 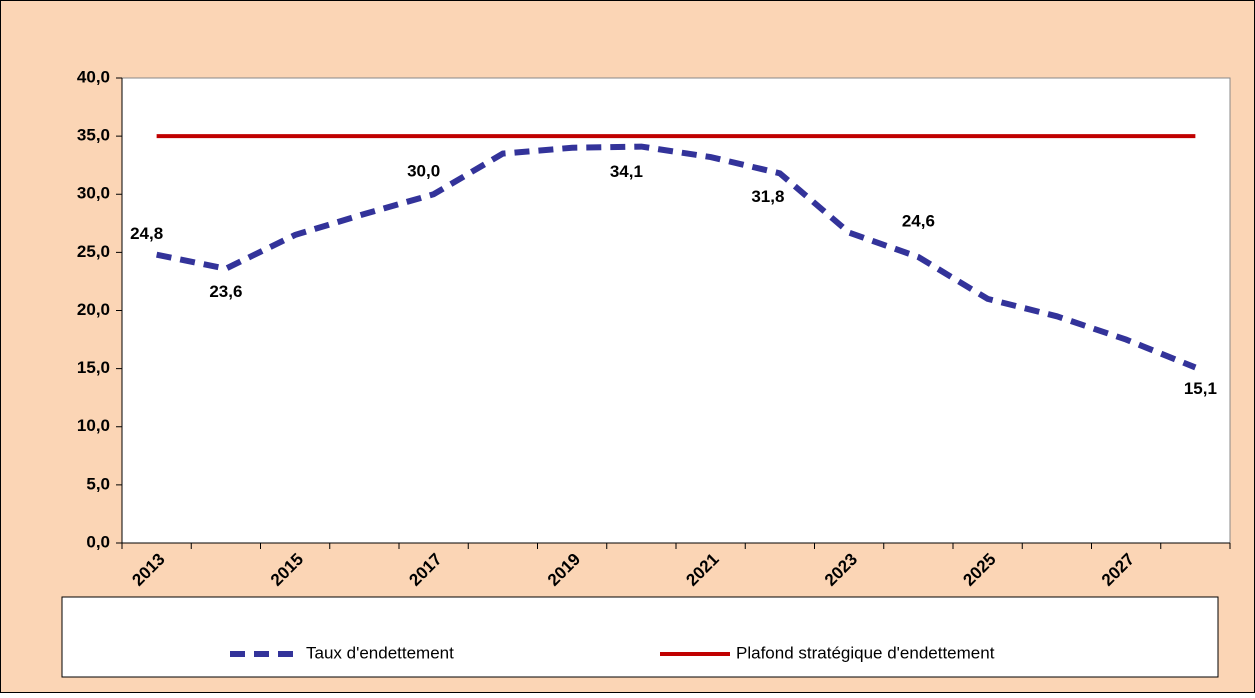 What do you see at coordinates (865, 652) in the screenshot?
I see `legend-label: Plafond stratégique d'endettement` at bounding box center [865, 652].